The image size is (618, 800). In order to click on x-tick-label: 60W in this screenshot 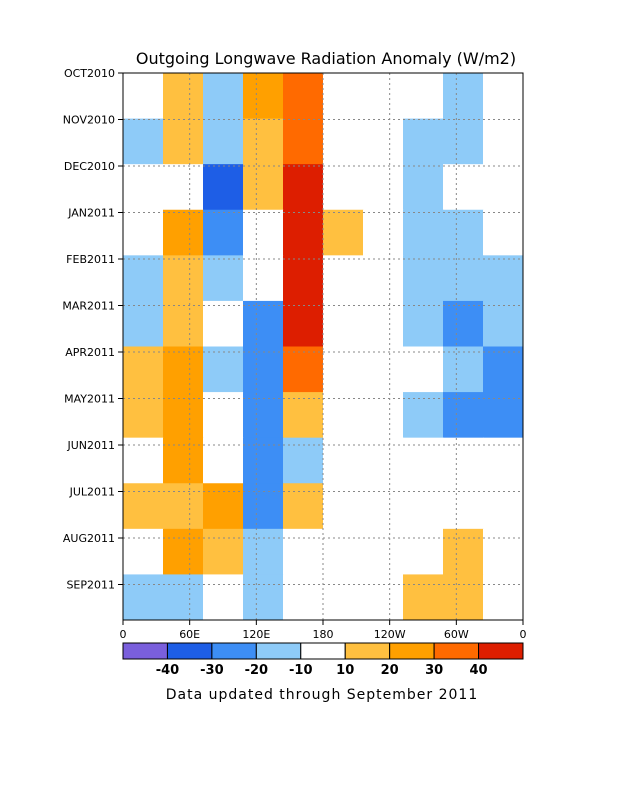, I will do `click(456, 634)`.